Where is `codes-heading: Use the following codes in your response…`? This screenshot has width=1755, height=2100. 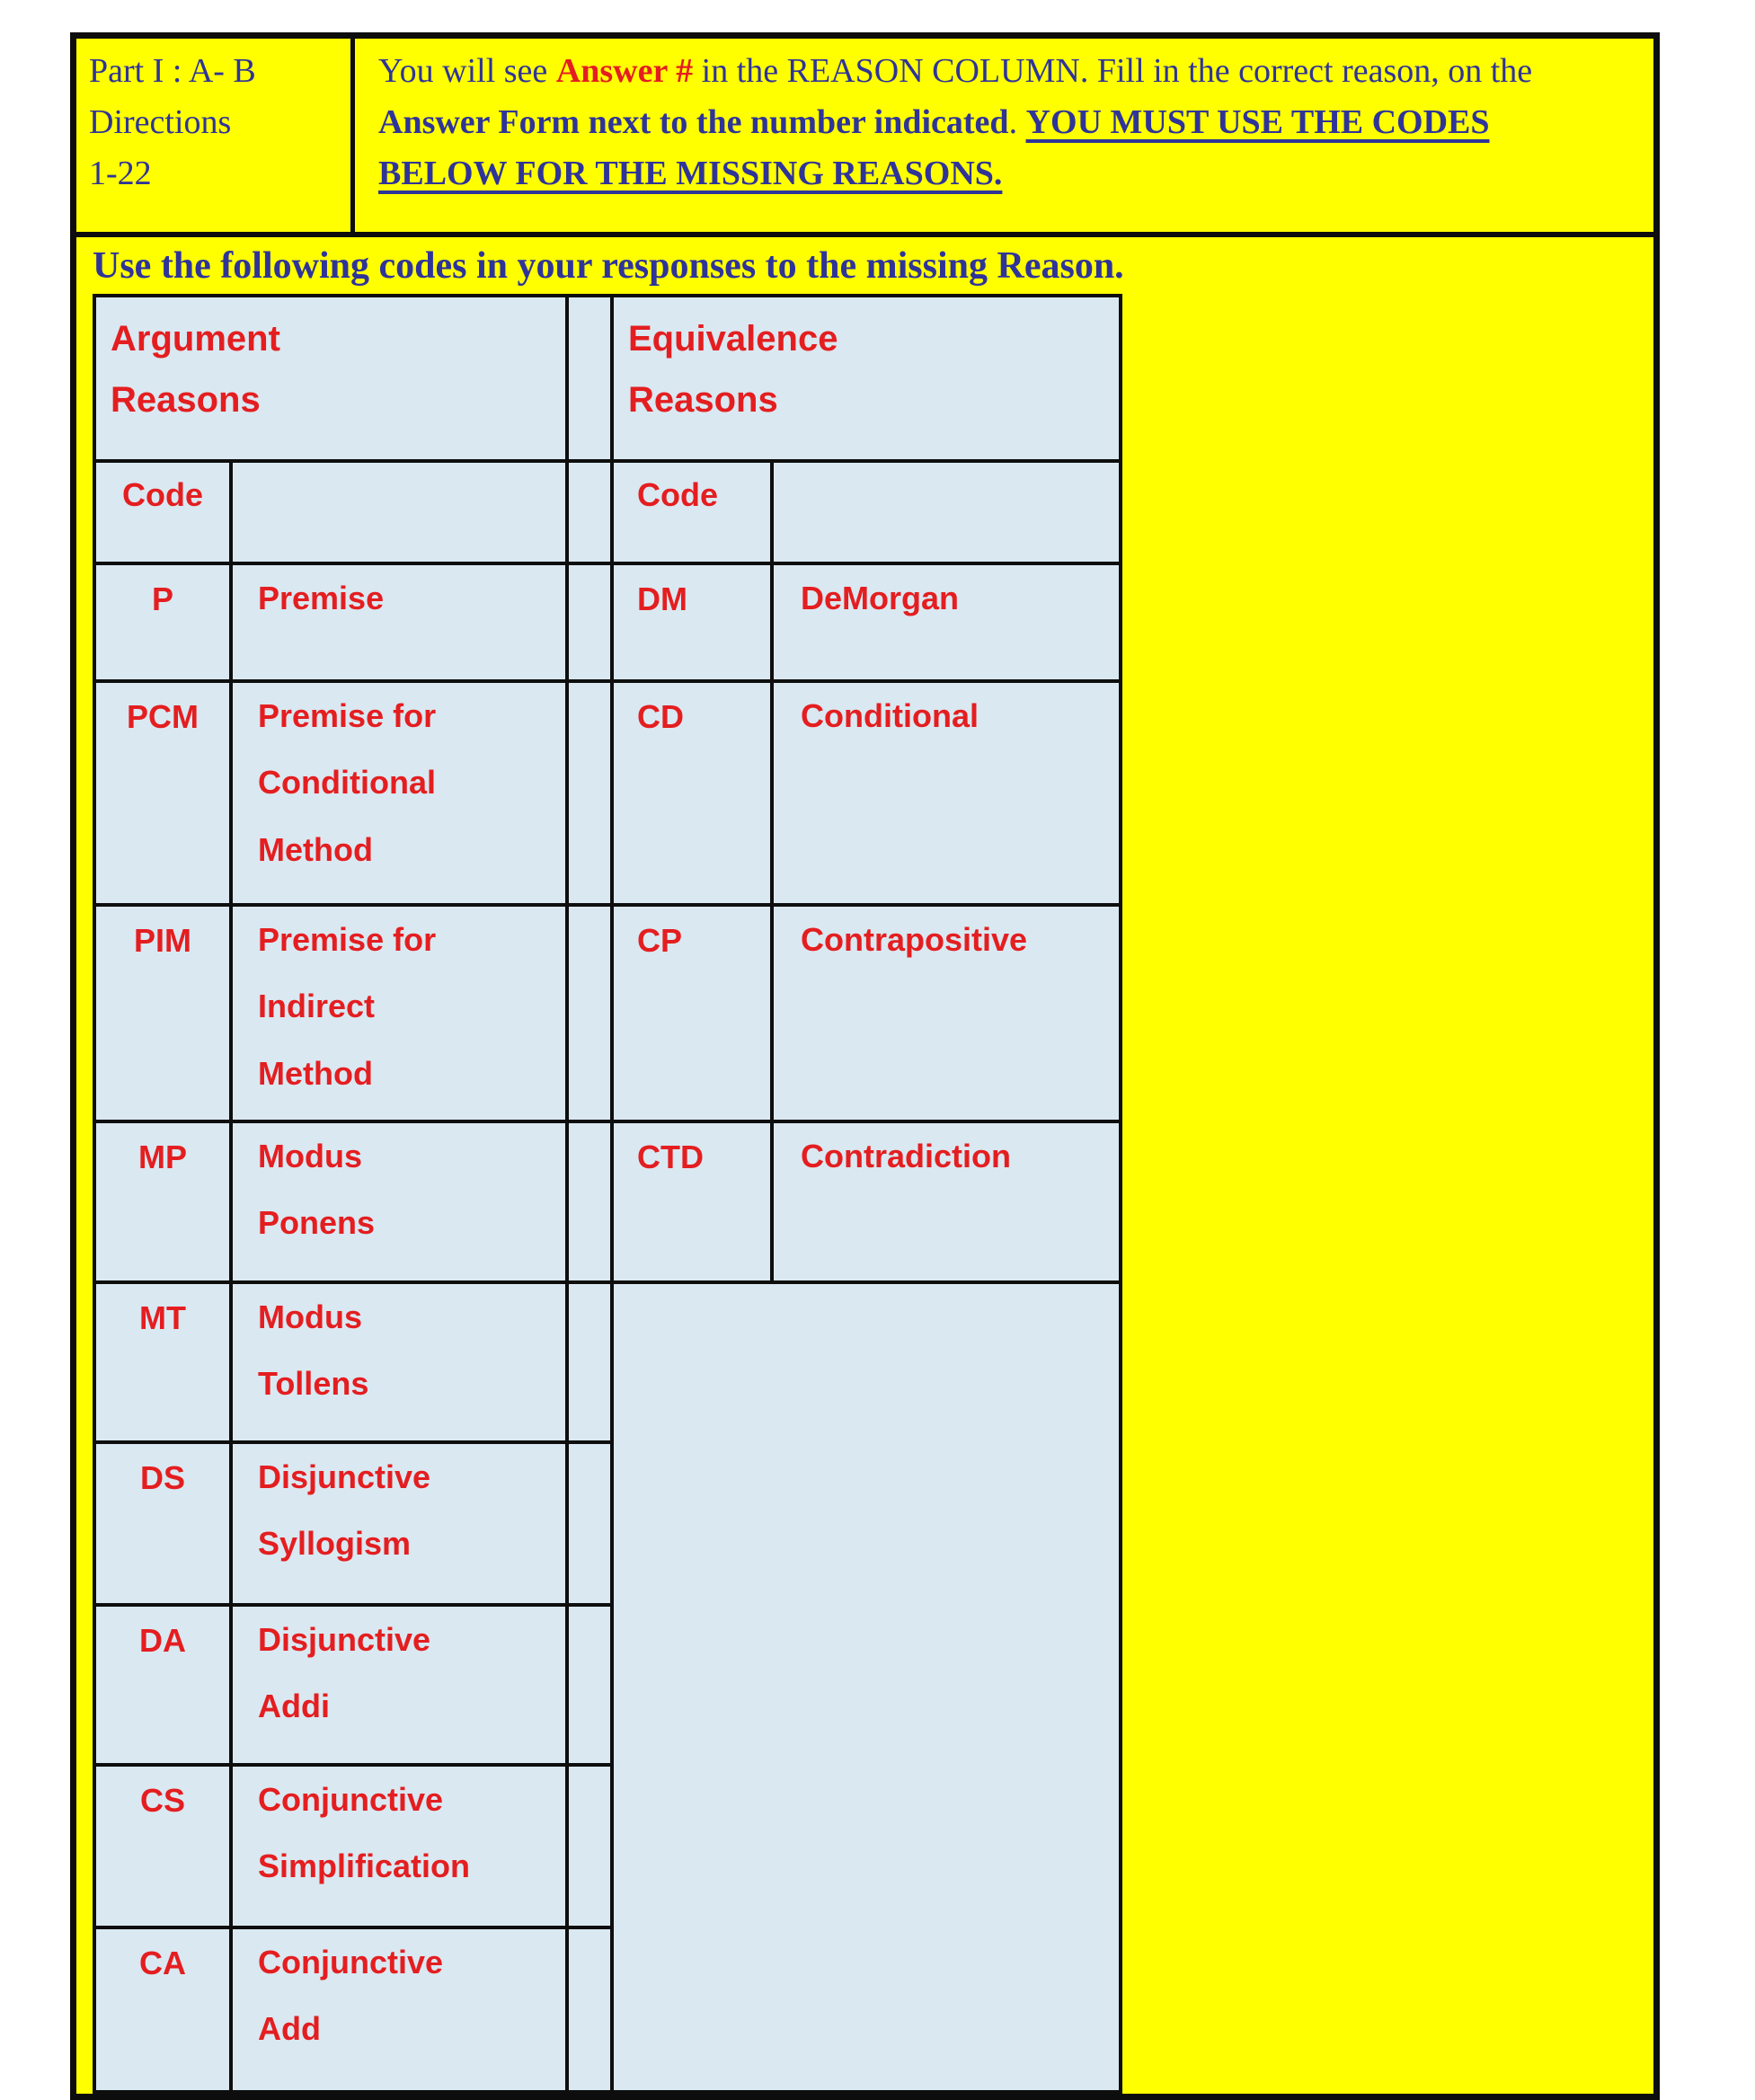 codes-heading: Use the following codes in your response… is located at coordinates (609, 266).